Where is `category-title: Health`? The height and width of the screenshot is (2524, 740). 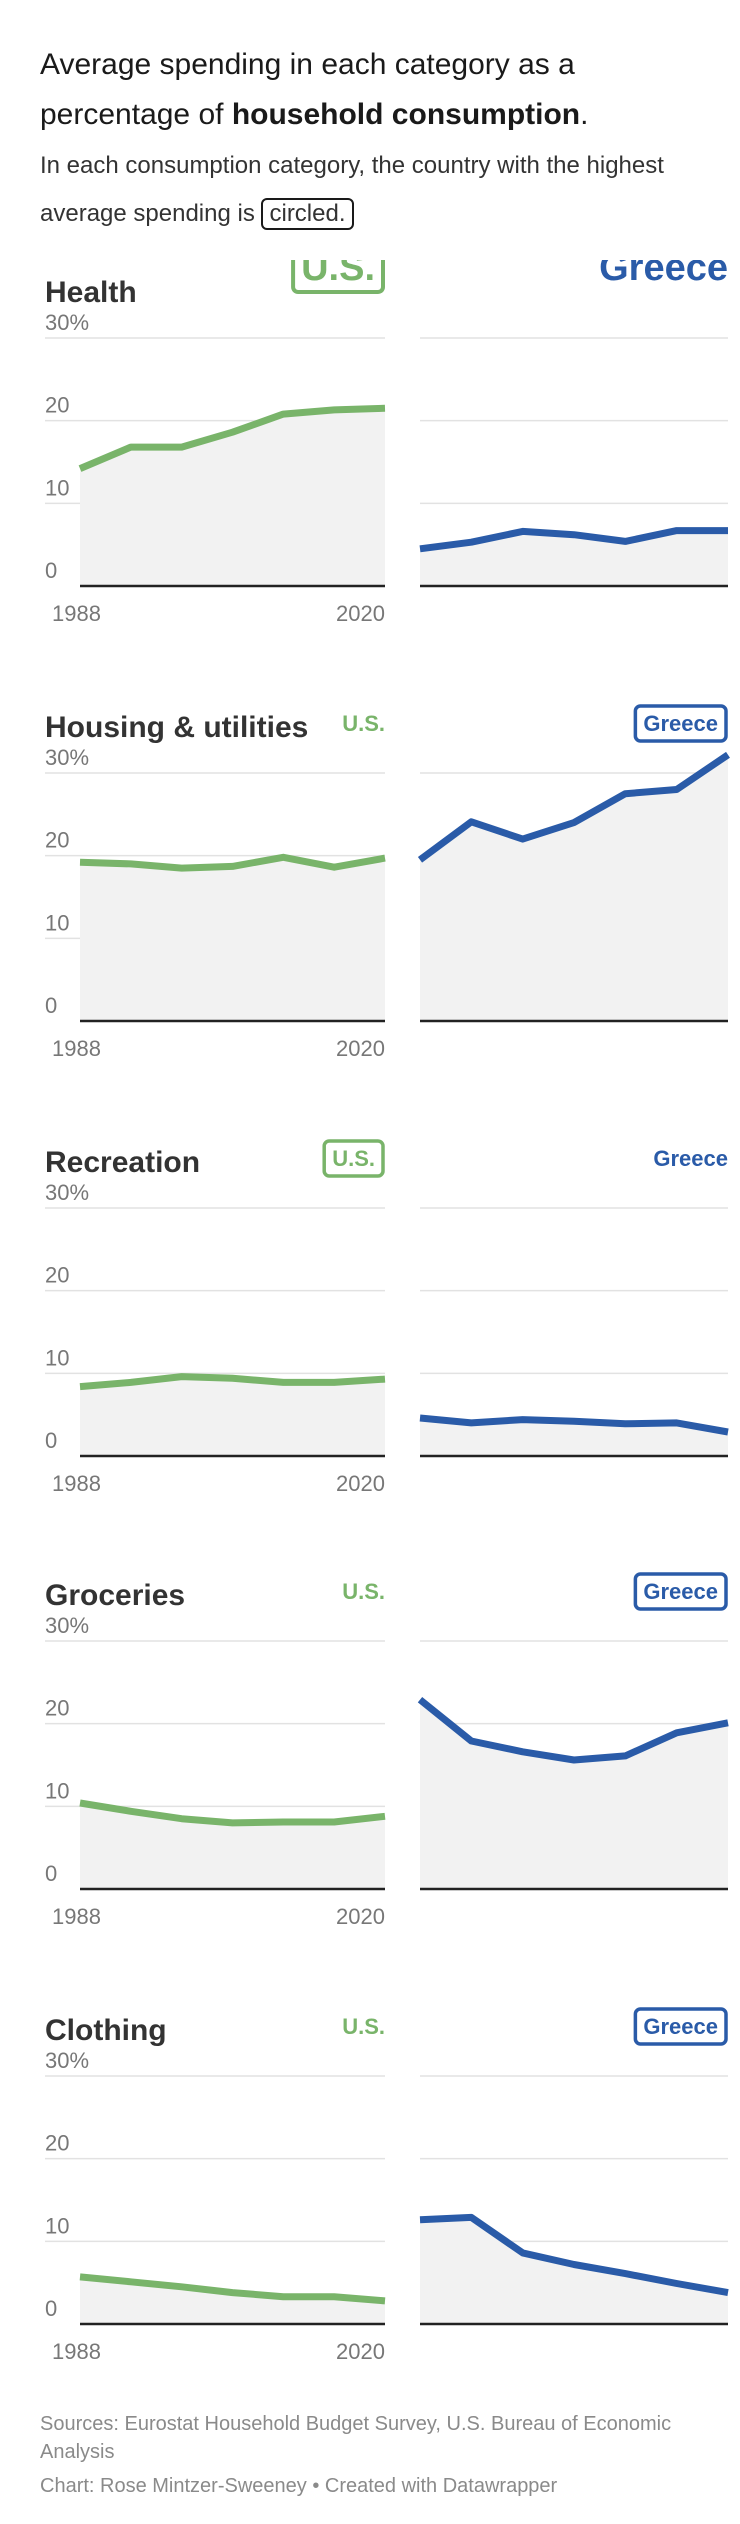
category-title: Health is located at coordinates (91, 292).